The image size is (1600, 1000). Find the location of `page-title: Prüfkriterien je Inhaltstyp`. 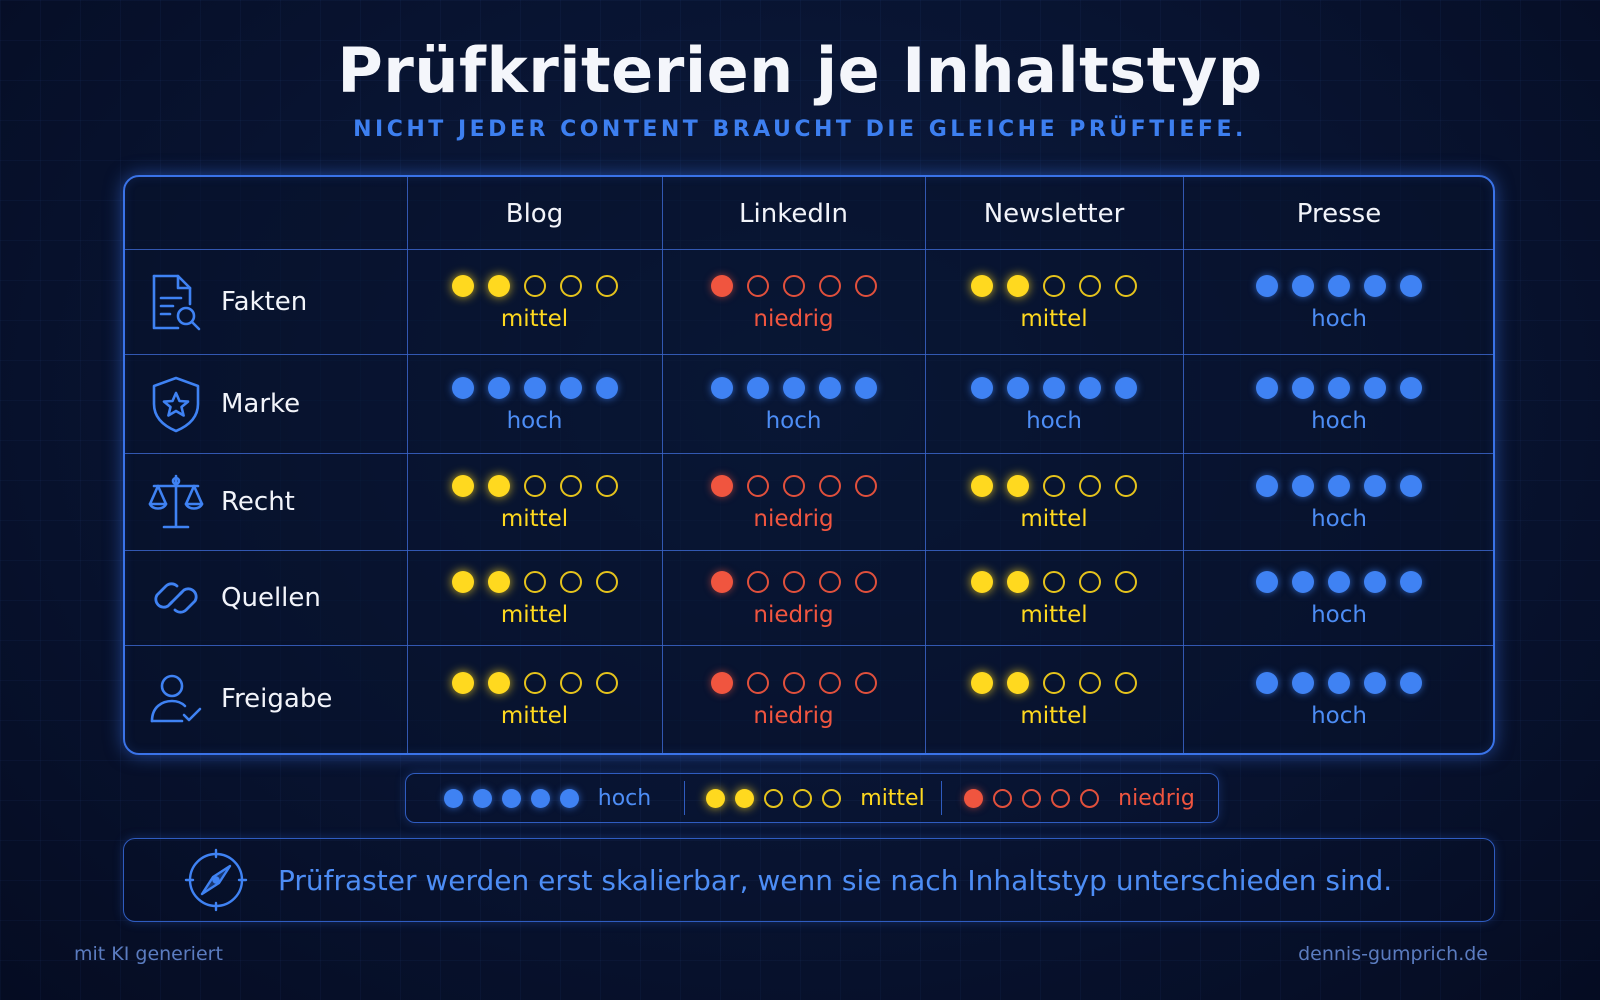

page-title: Prüfkriterien je Inhaltstyp is located at coordinates (800, 70).